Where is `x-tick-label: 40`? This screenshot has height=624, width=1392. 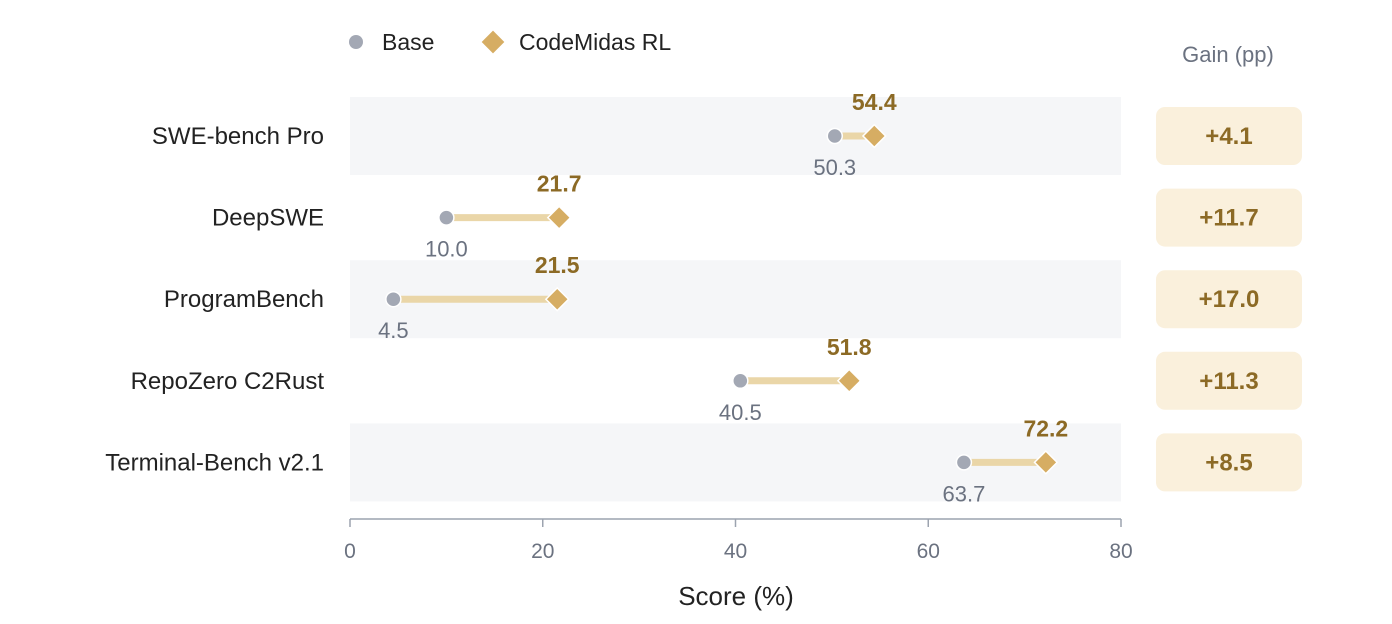 x-tick-label: 40 is located at coordinates (735, 551).